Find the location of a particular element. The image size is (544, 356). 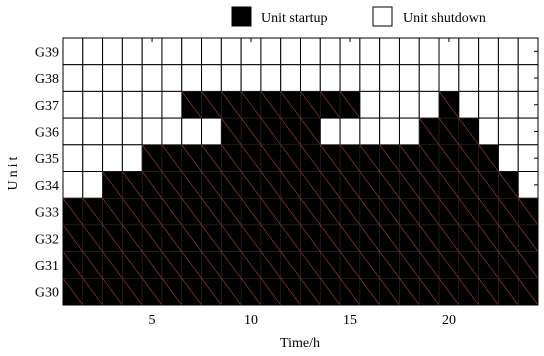

cell-G39-h13-off is located at coordinates (310, 51).